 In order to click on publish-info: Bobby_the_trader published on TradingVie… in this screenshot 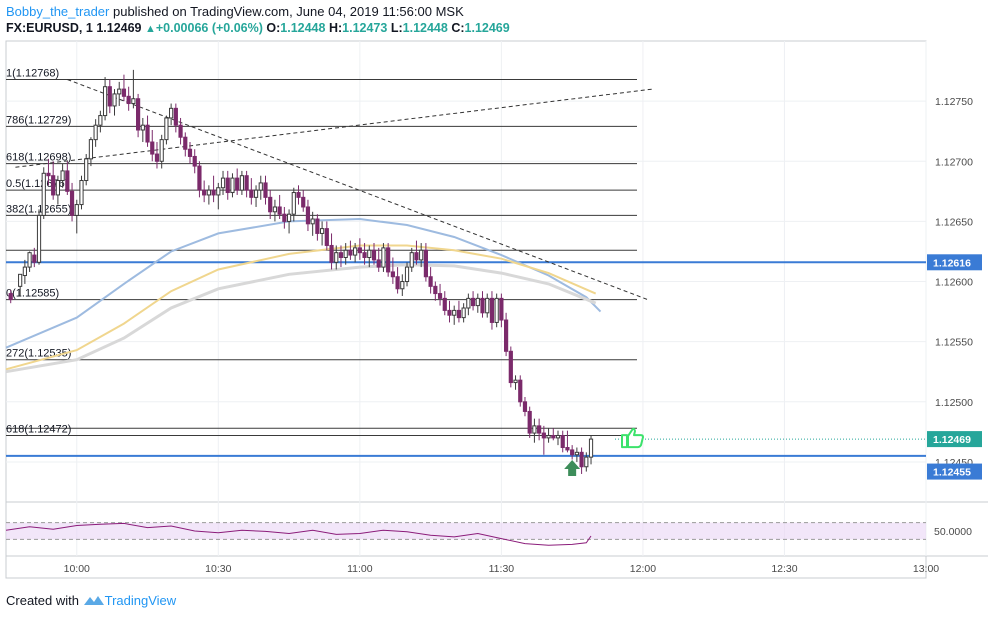, I will do `click(235, 11)`.